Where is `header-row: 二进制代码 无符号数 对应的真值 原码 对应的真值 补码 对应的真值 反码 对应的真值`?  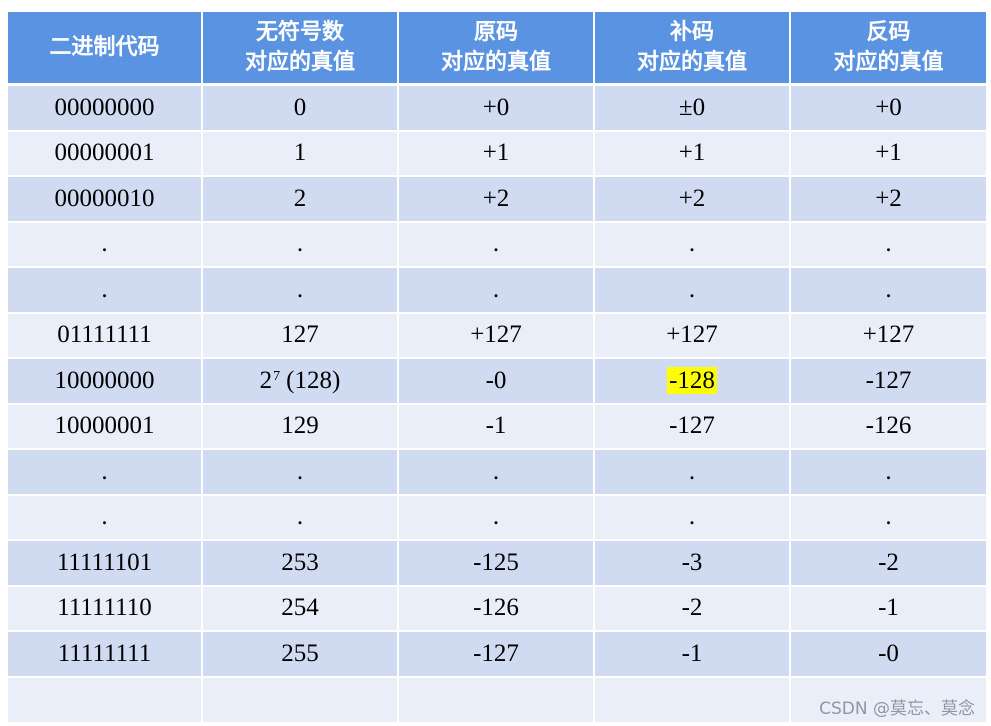 header-row: 二进制代码 无符号数 对应的真值 原码 对应的真值 补码 对应的真值 反码 对应的真值 is located at coordinates (497, 49).